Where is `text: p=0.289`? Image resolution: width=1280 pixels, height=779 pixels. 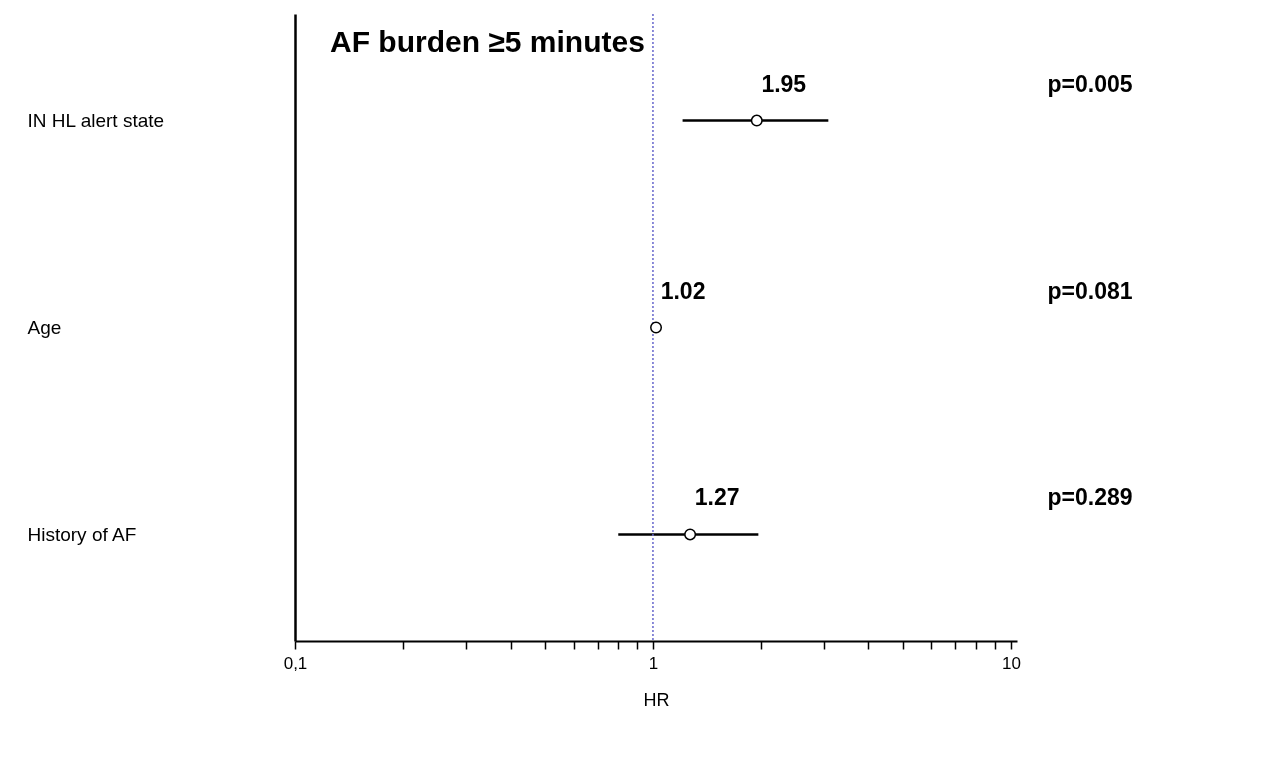 text: p=0.289 is located at coordinates (1090, 497).